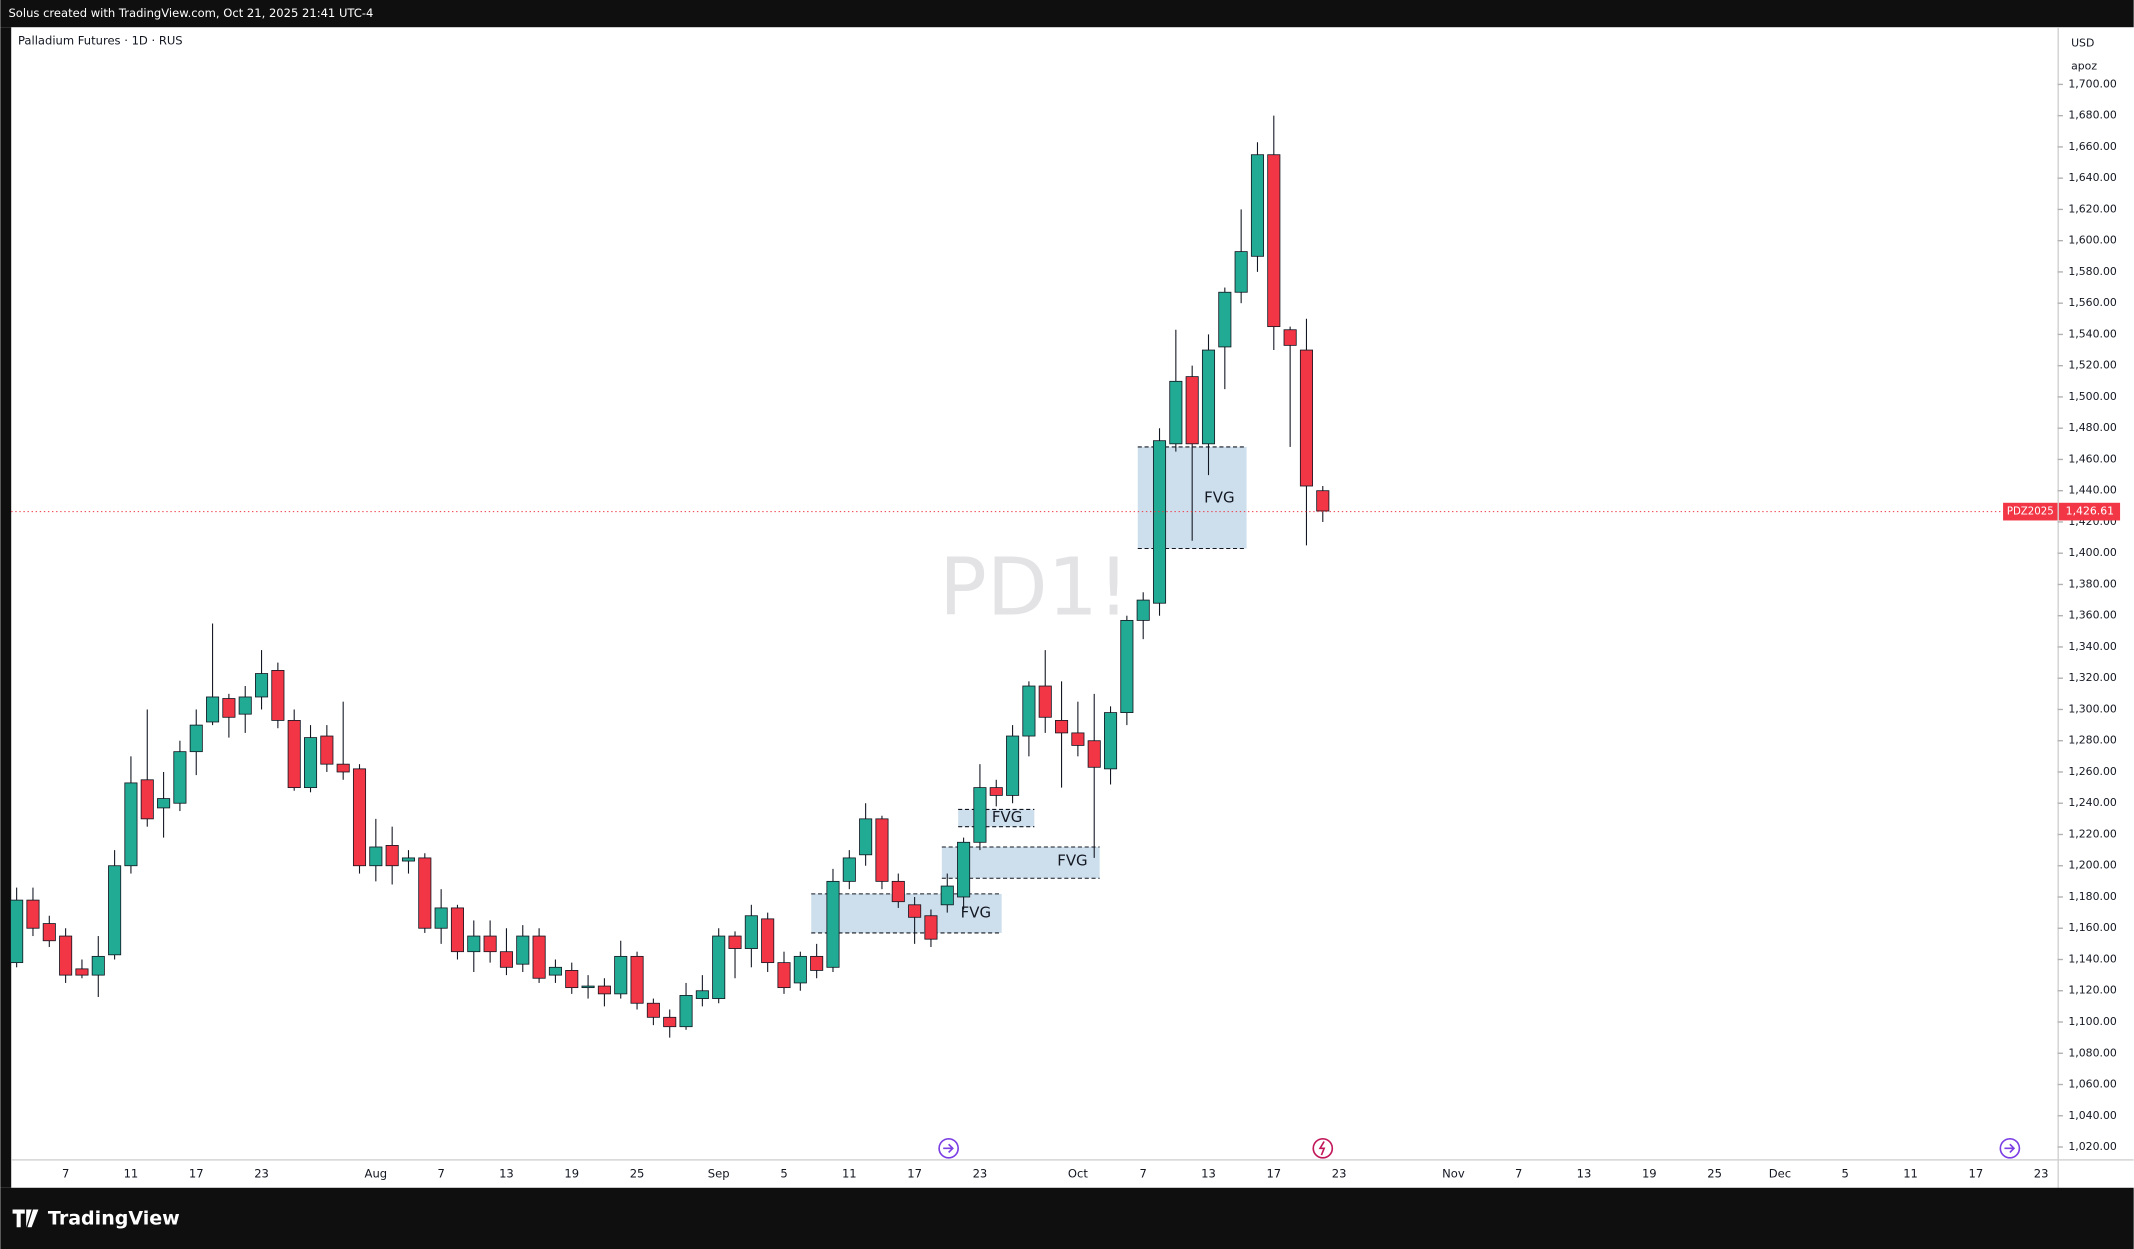 Image resolution: width=2134 pixels, height=1249 pixels. What do you see at coordinates (1078, 1174) in the screenshot?
I see `x-tick-label: Oct` at bounding box center [1078, 1174].